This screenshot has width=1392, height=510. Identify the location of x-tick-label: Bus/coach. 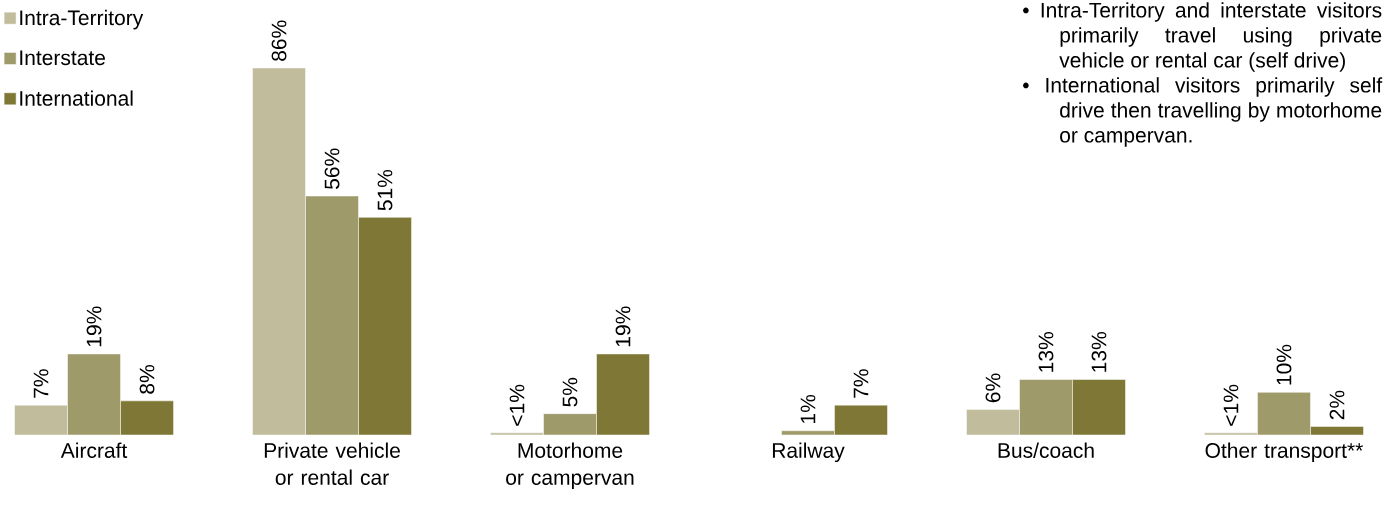
(1046, 450).